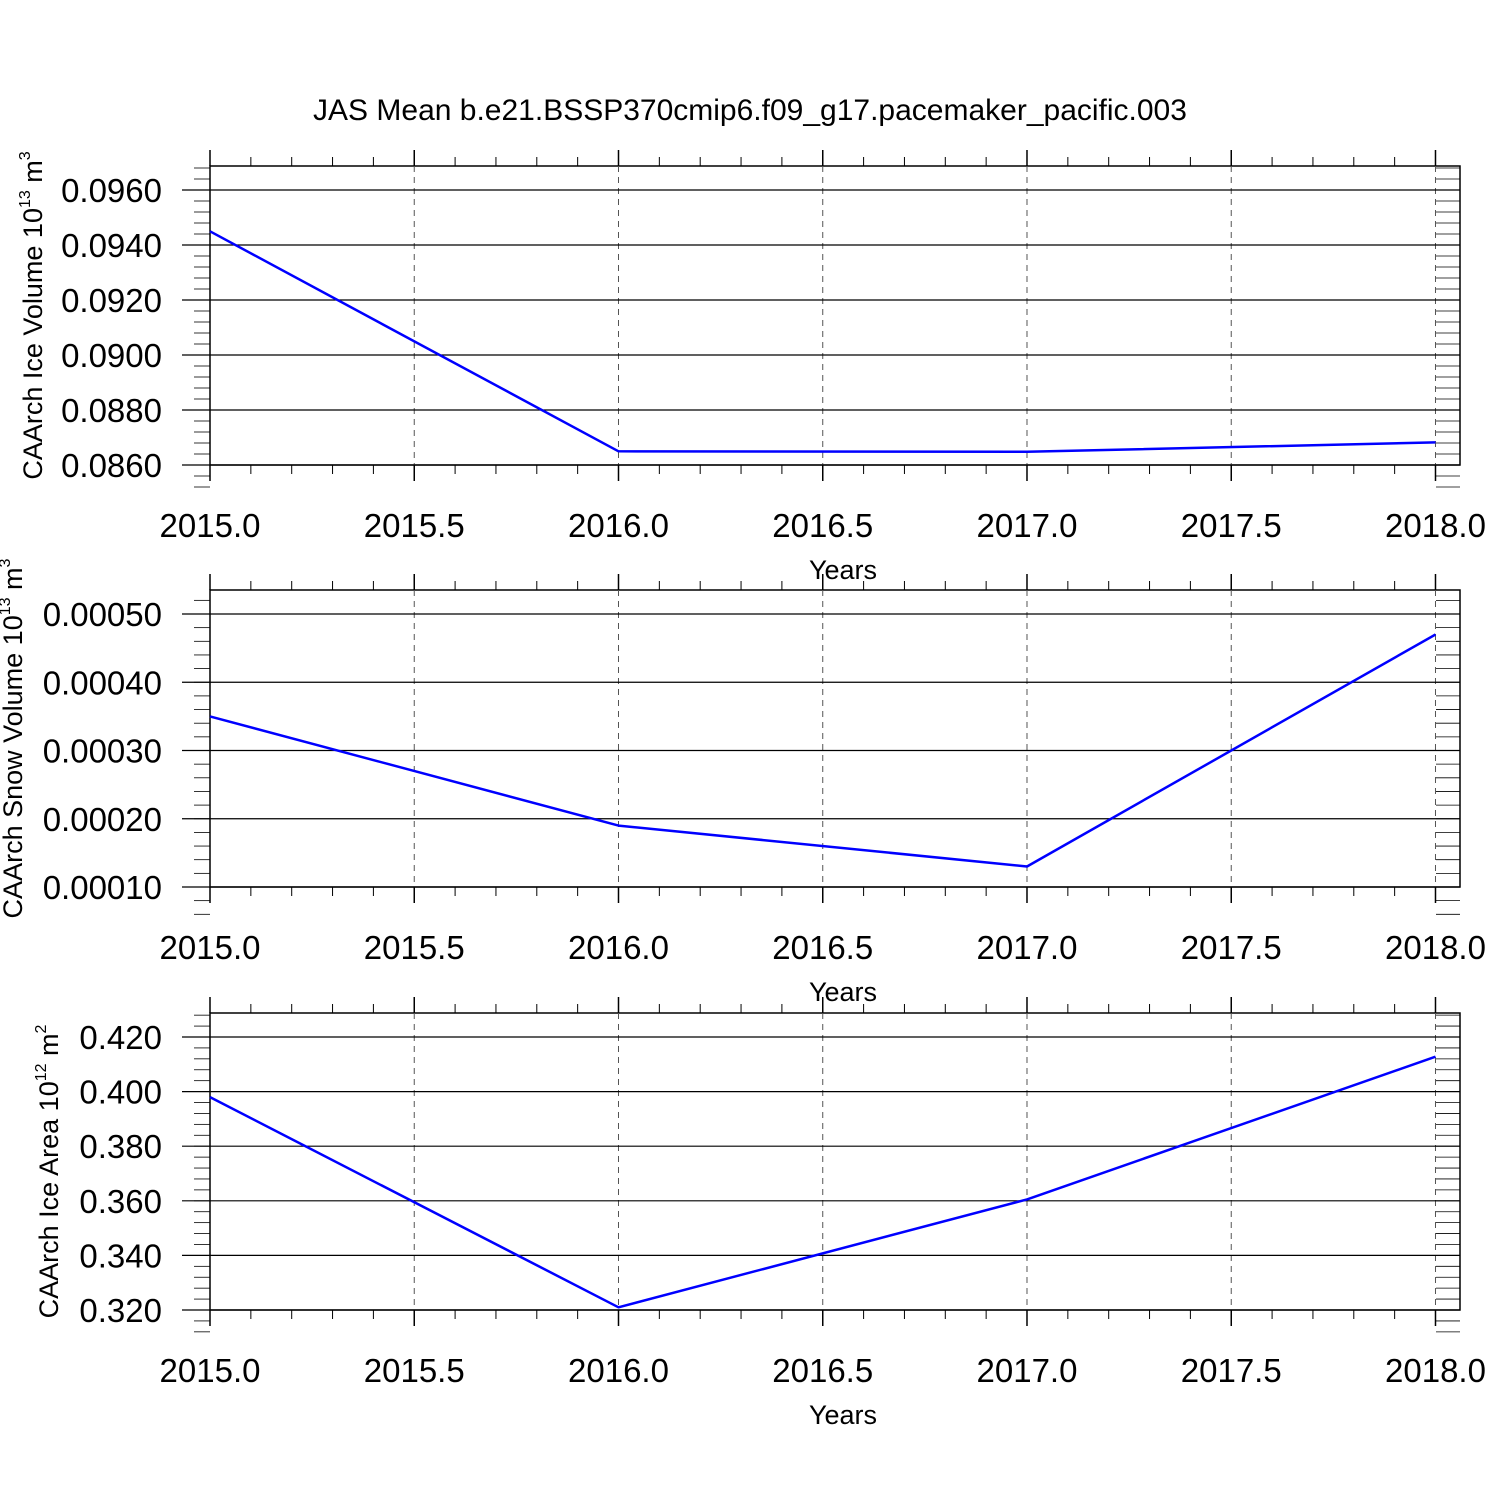  What do you see at coordinates (120, 1146) in the screenshot?
I see `y-tick-label: 0.380` at bounding box center [120, 1146].